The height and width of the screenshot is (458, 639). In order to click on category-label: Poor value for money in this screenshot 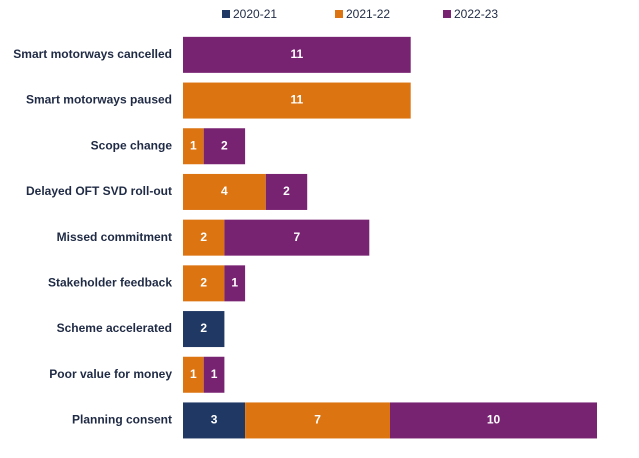, I will do `click(110, 374)`.